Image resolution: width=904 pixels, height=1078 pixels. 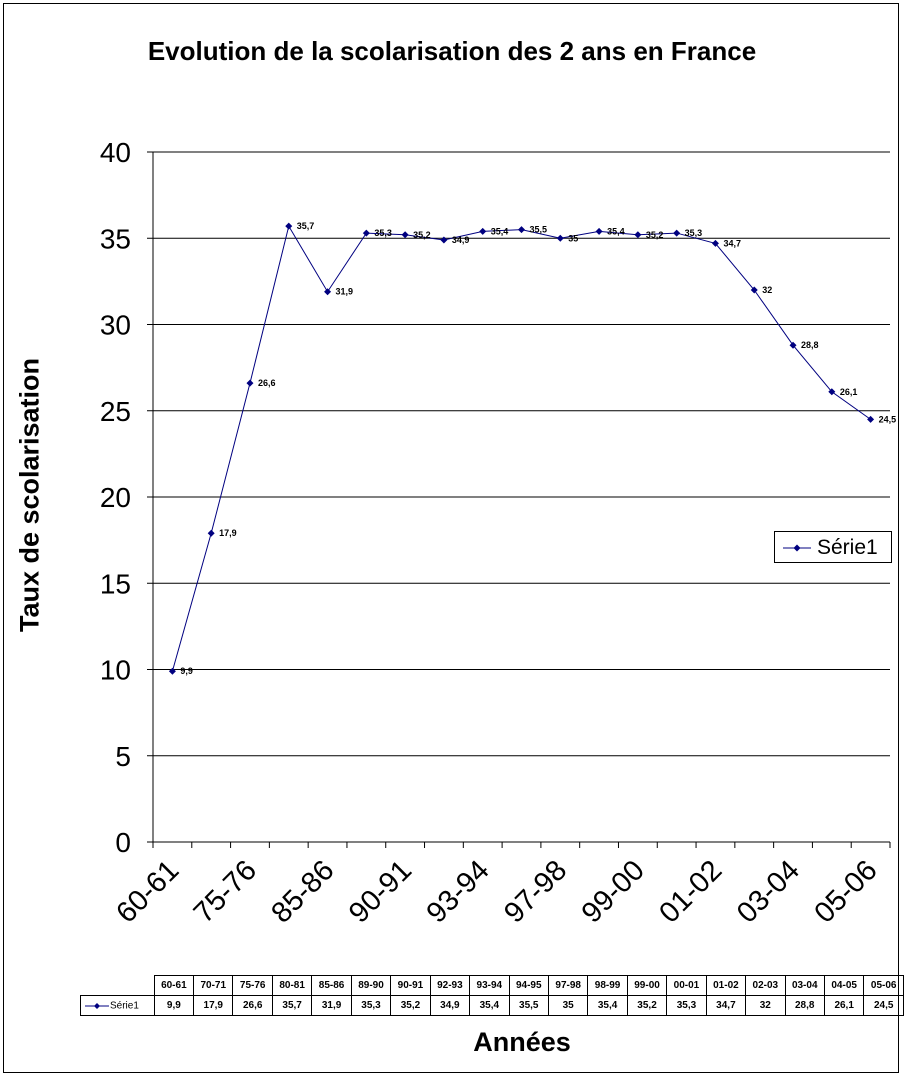 What do you see at coordinates (97, 1005) in the screenshot?
I see `data-table-series-marker` at bounding box center [97, 1005].